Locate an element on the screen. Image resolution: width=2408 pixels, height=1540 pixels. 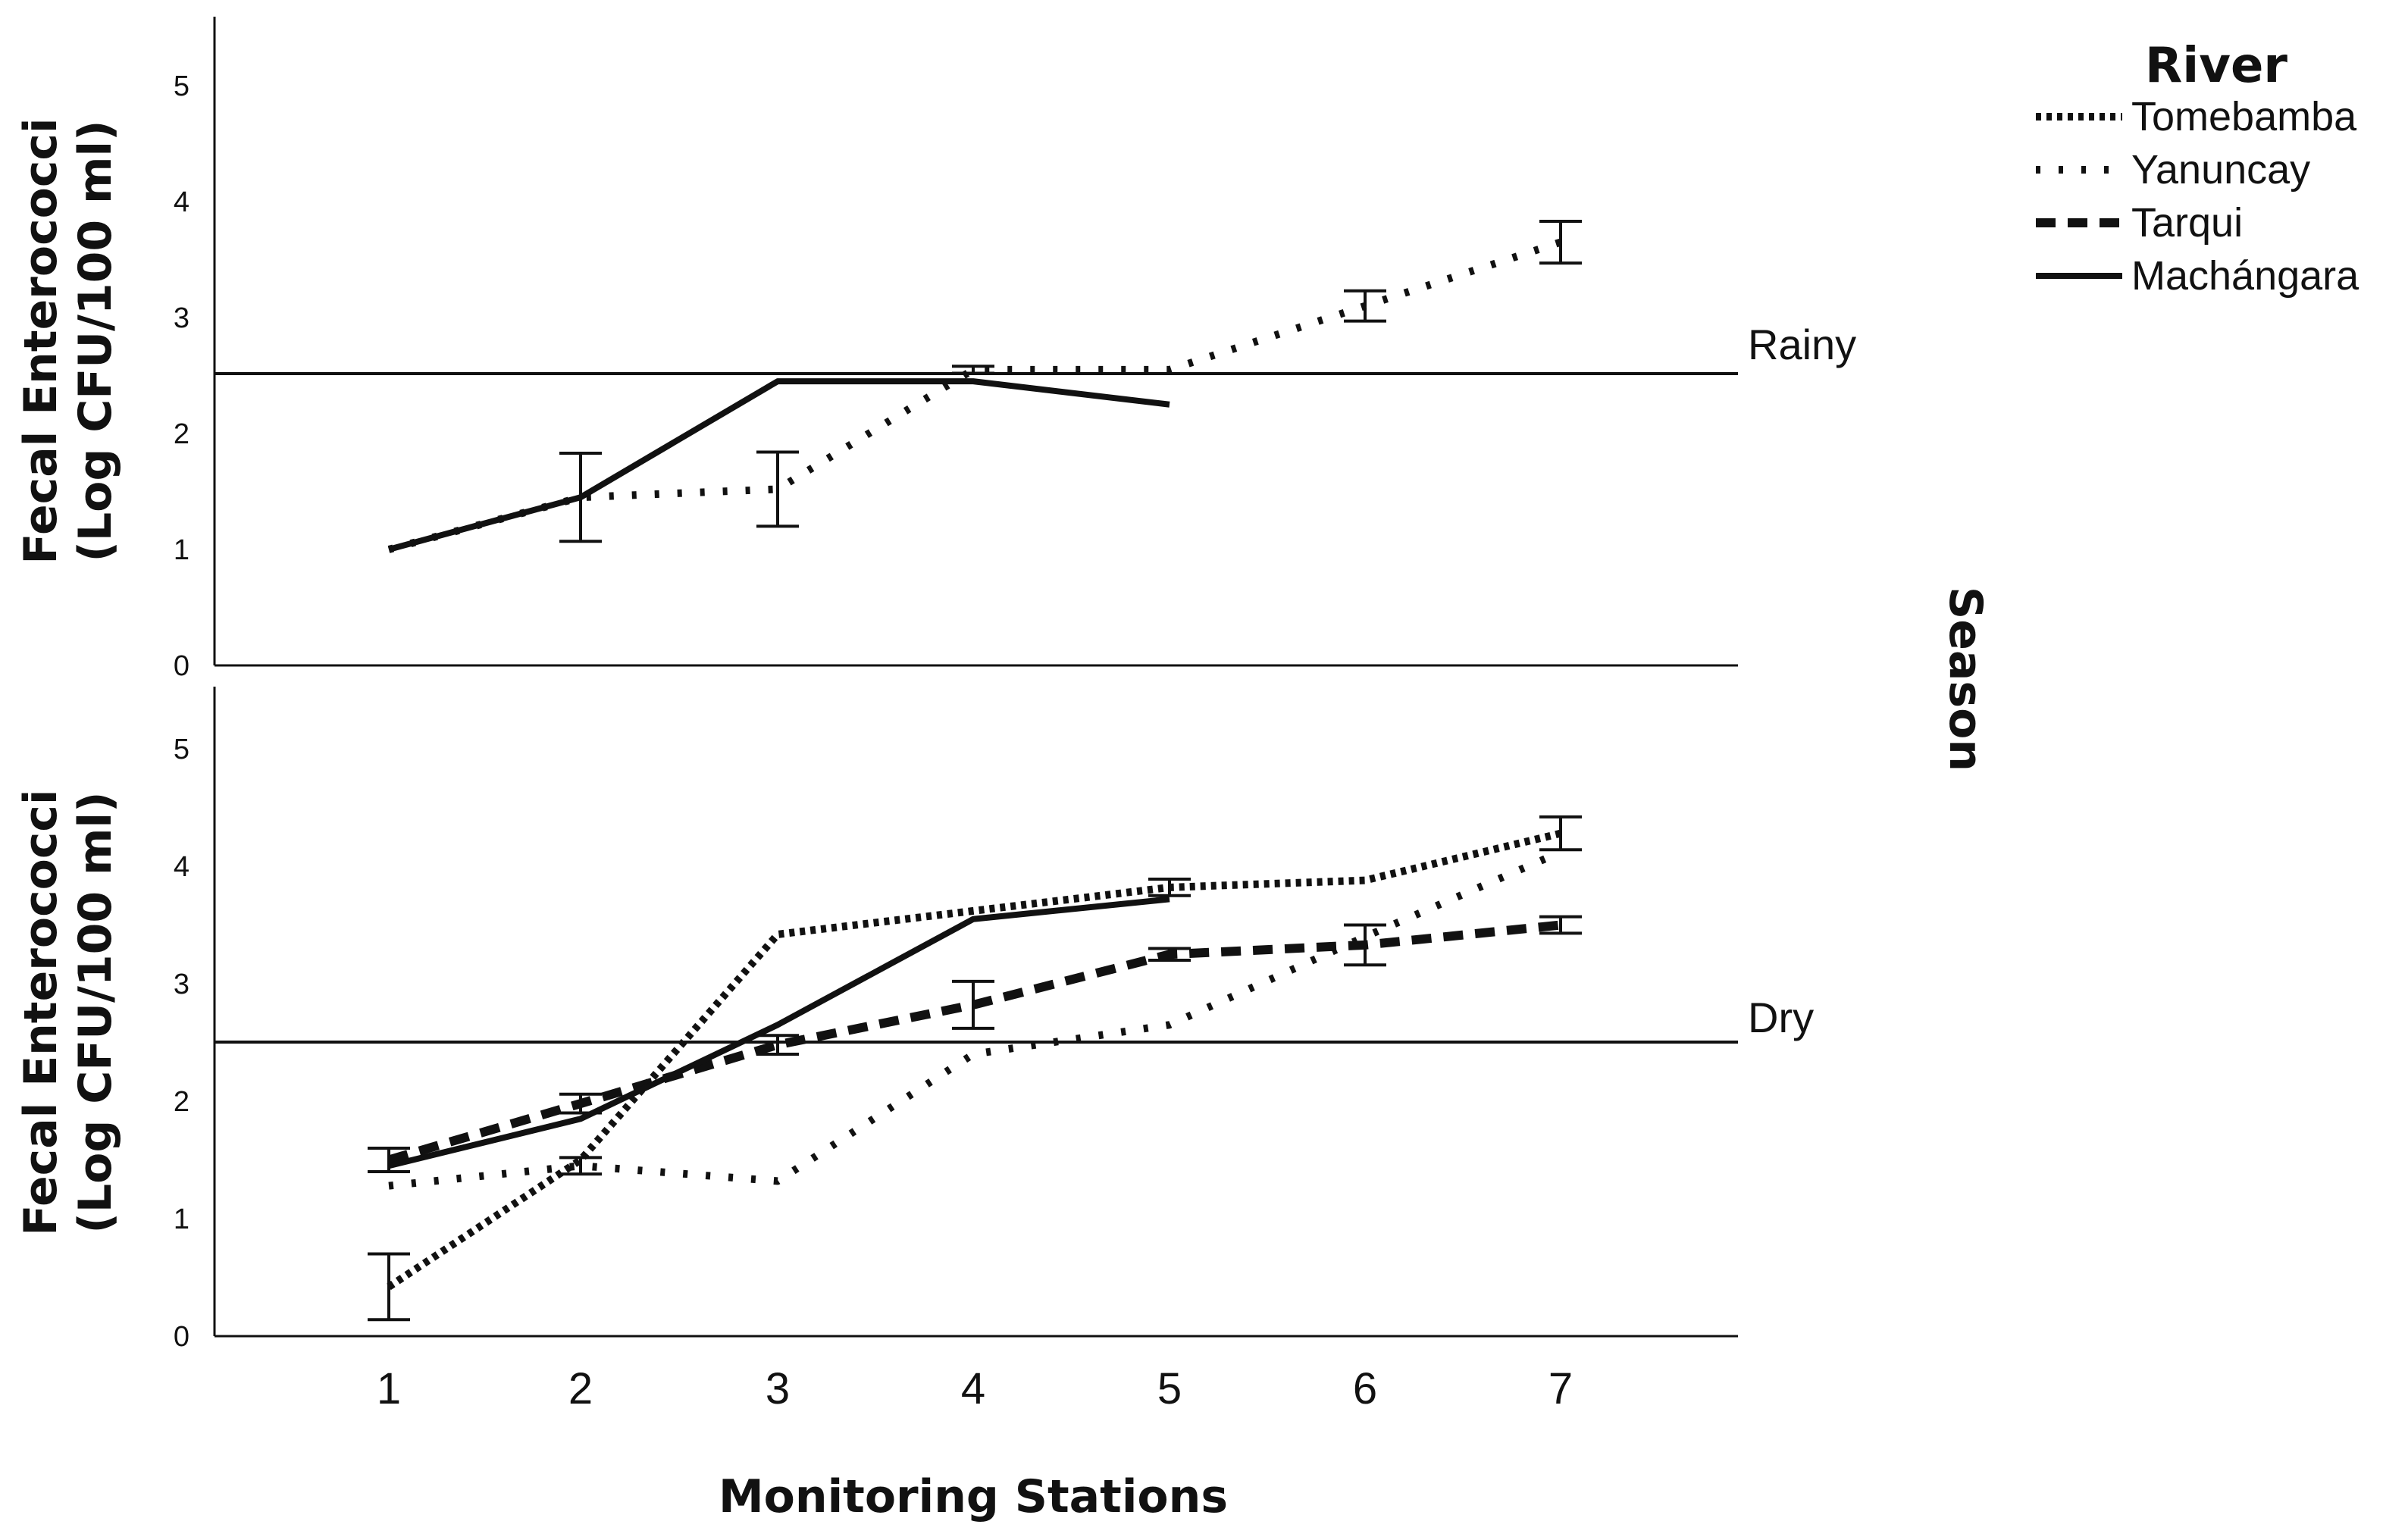
dry-y-tick-label: 4 is located at coordinates (181, 867).